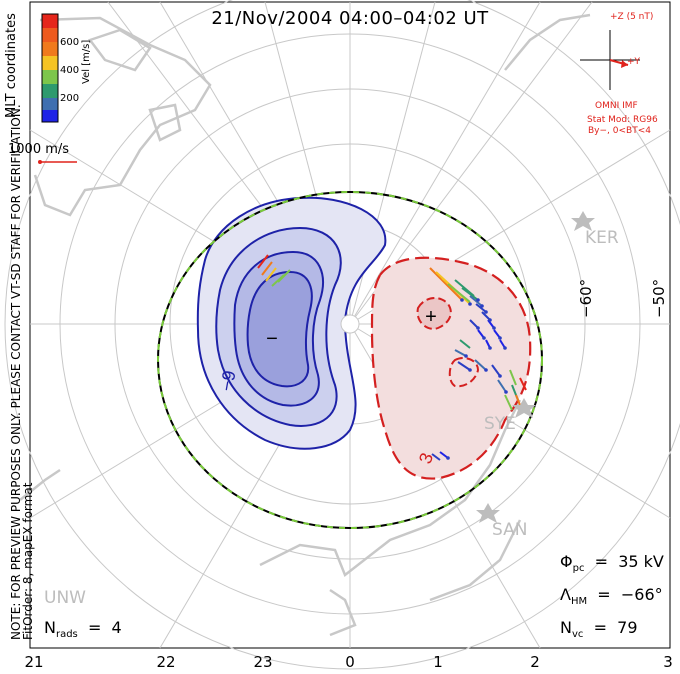 Image resolution: width=680 pixels, height=674 pixels. Describe the element at coordinates (28, 561) in the screenshot. I see `fit-order-note: FitOrder: 8, mapEX format` at that location.